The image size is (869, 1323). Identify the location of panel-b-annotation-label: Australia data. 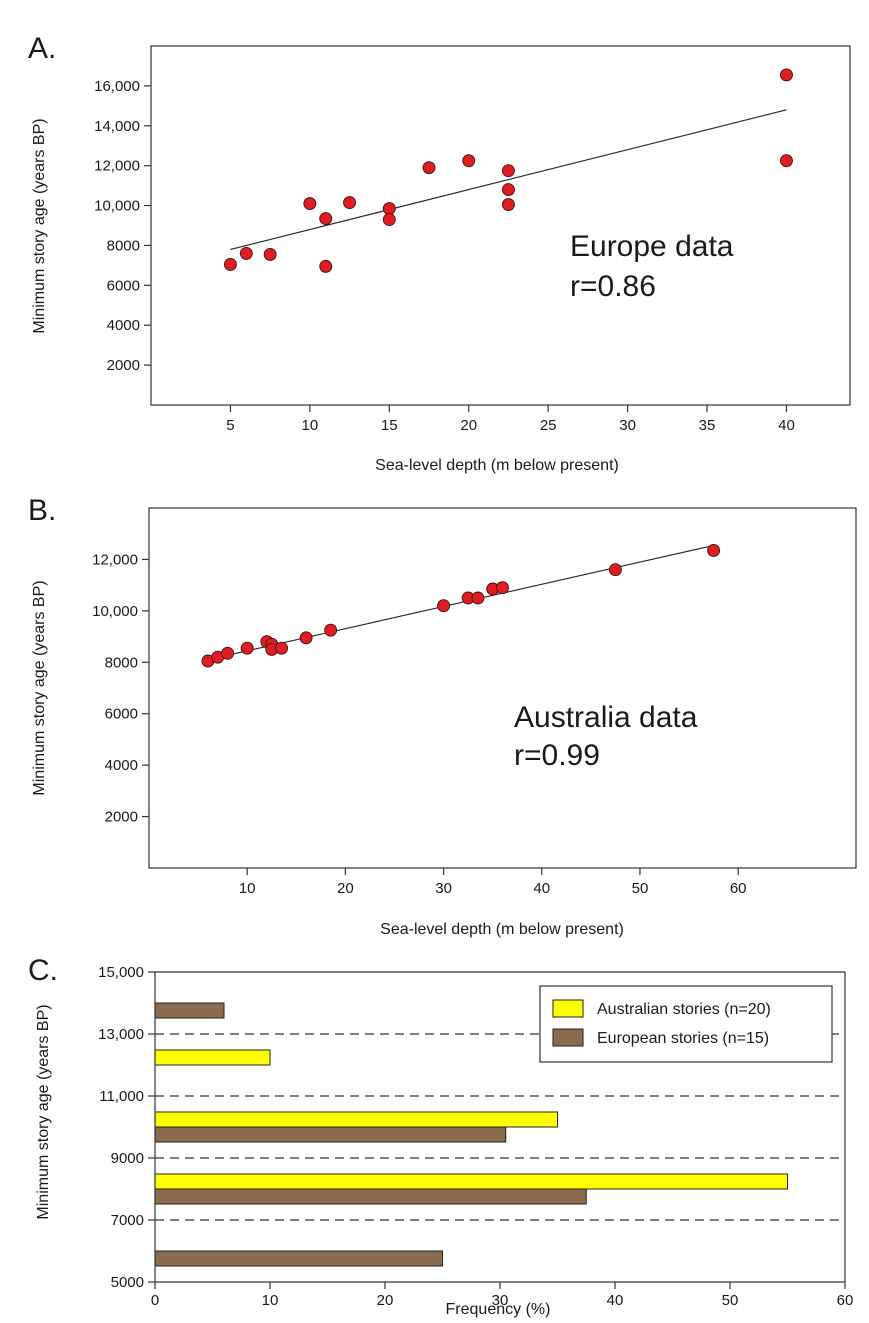
(606, 717).